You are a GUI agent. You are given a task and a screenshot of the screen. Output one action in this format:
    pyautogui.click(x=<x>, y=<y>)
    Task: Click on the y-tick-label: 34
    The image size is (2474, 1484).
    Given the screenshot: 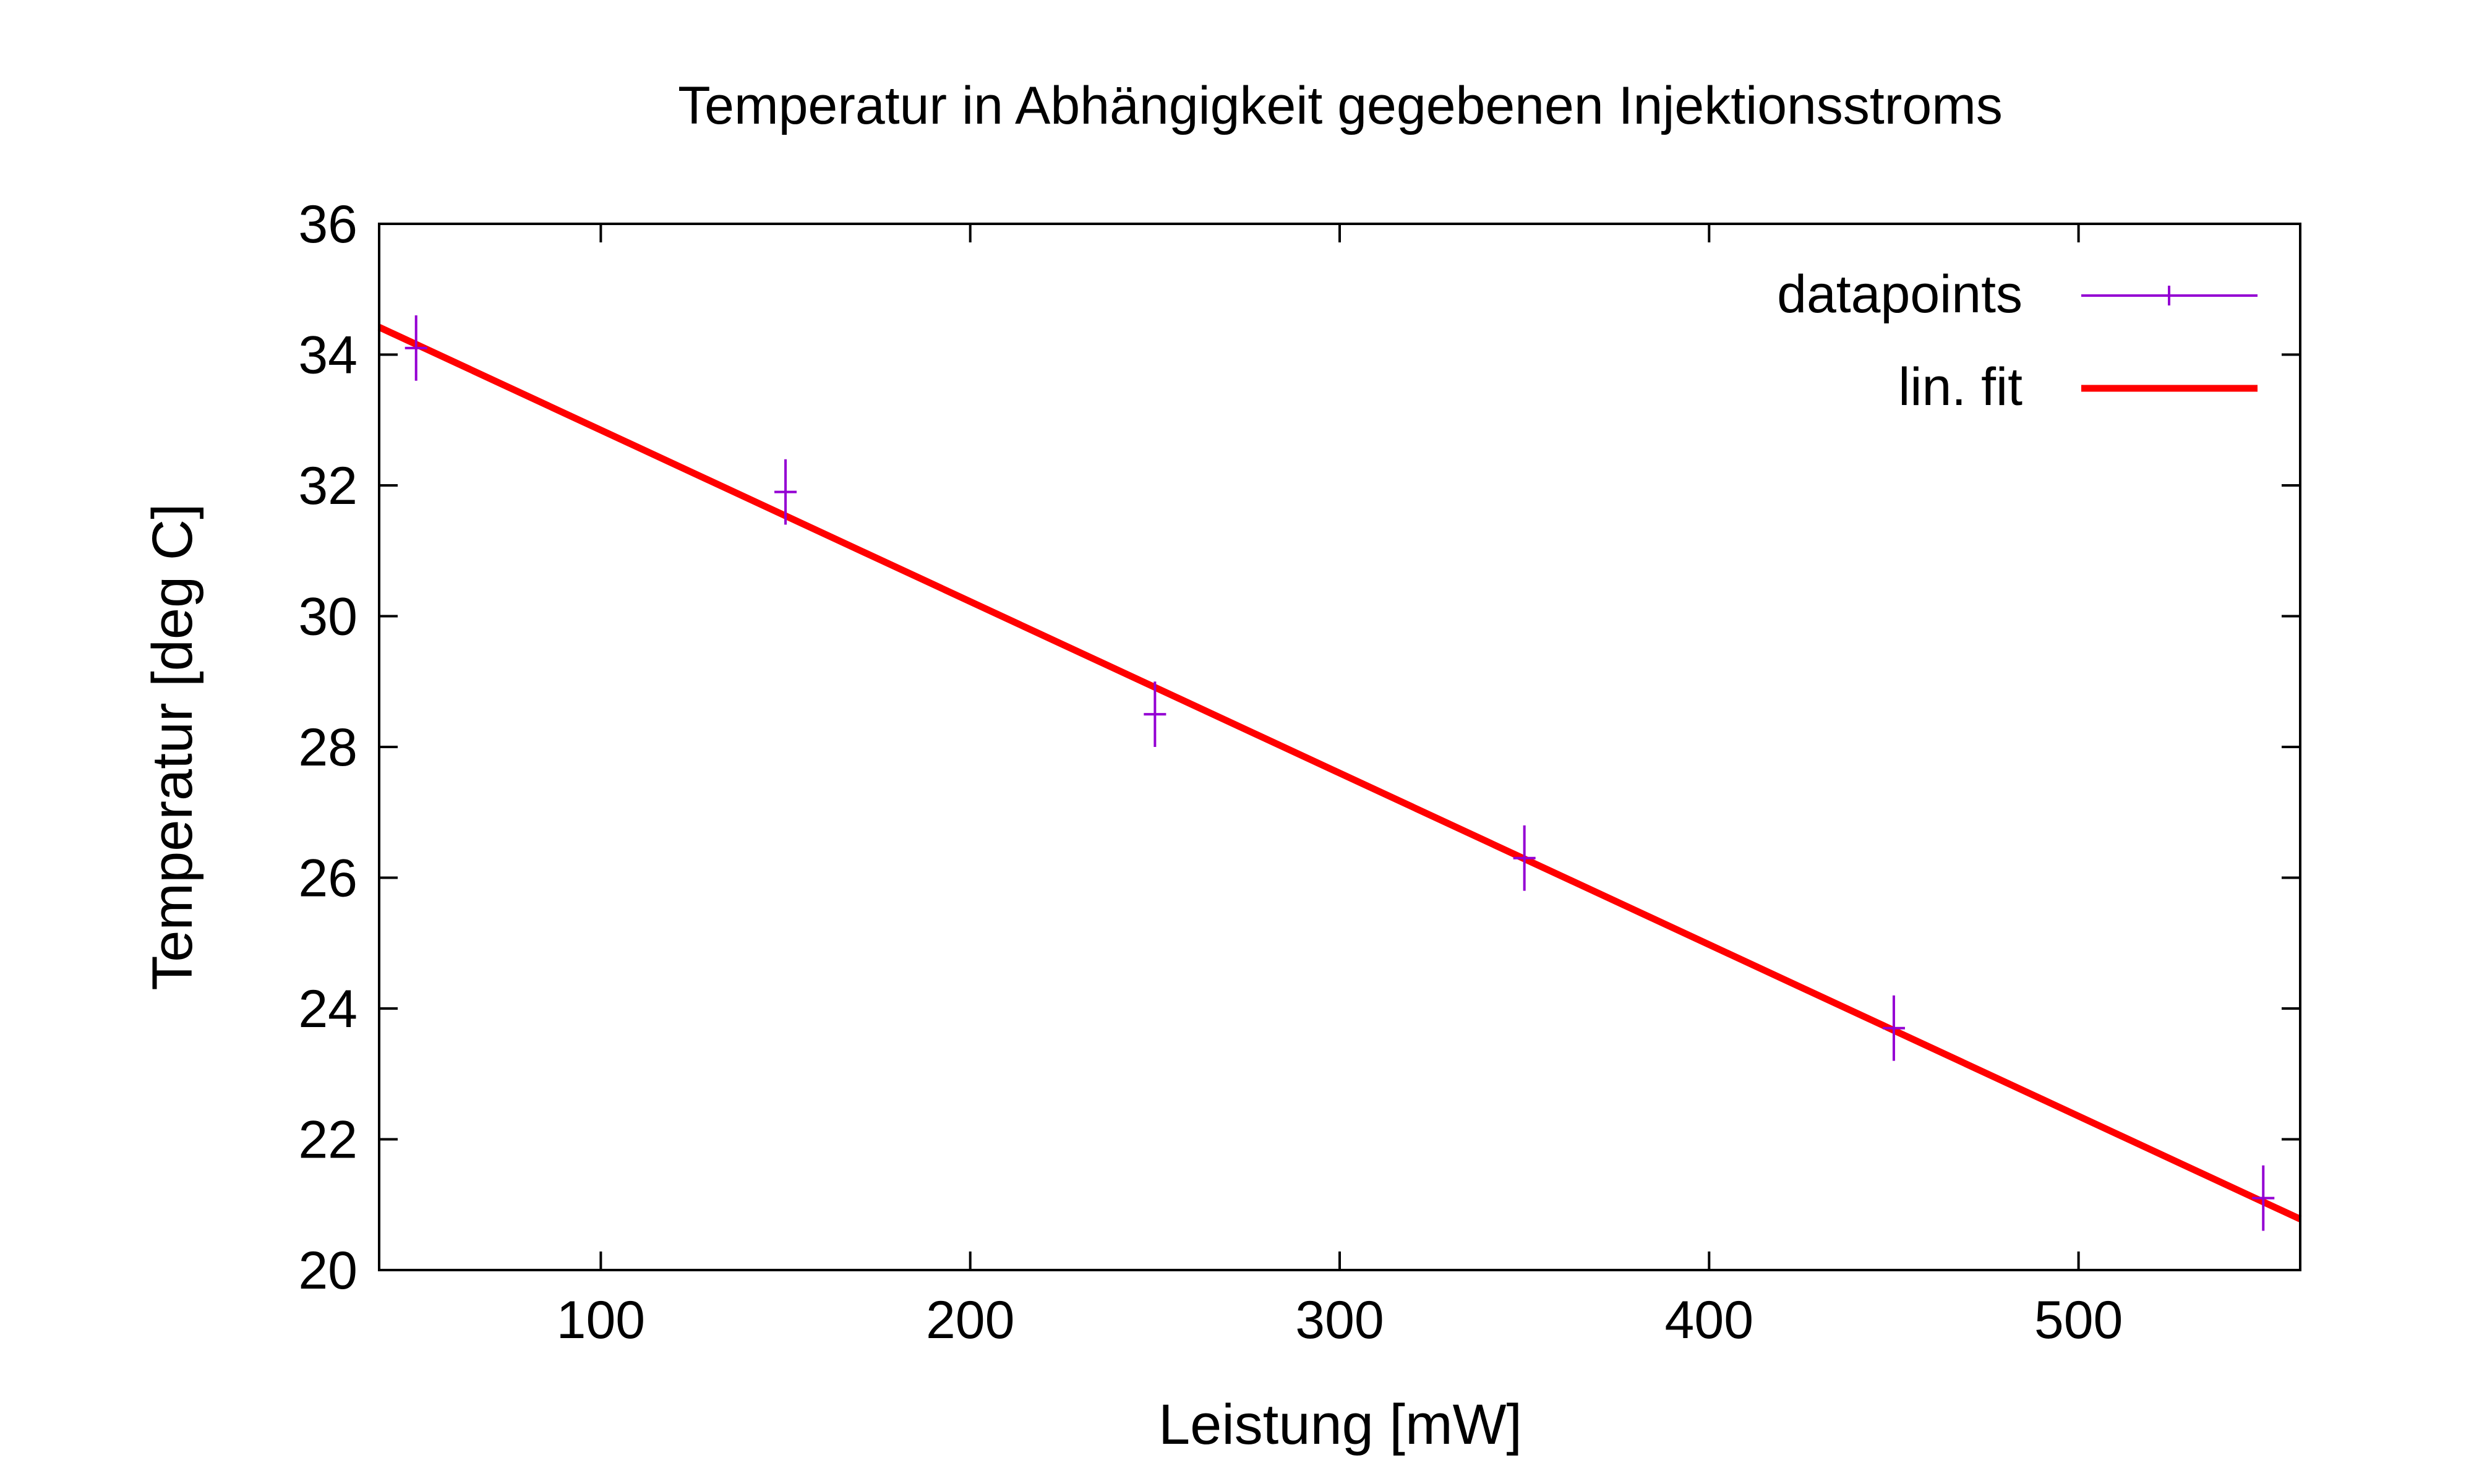 What is the action you would take?
    pyautogui.click(x=327, y=355)
    